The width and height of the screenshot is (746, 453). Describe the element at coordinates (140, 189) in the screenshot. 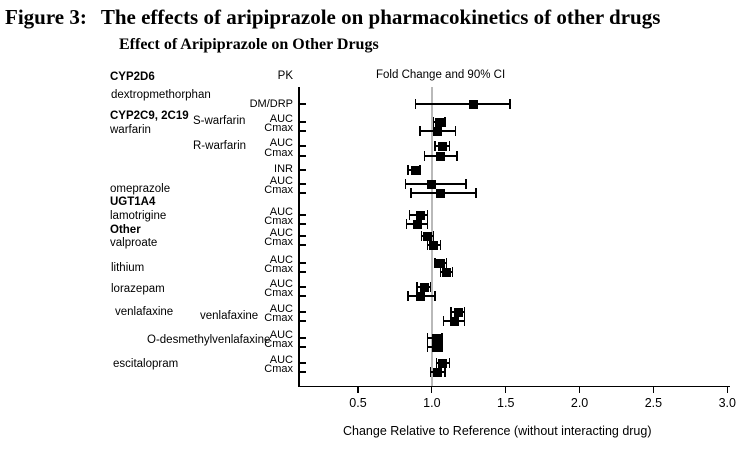

I see `drug-label: omeprazole` at that location.